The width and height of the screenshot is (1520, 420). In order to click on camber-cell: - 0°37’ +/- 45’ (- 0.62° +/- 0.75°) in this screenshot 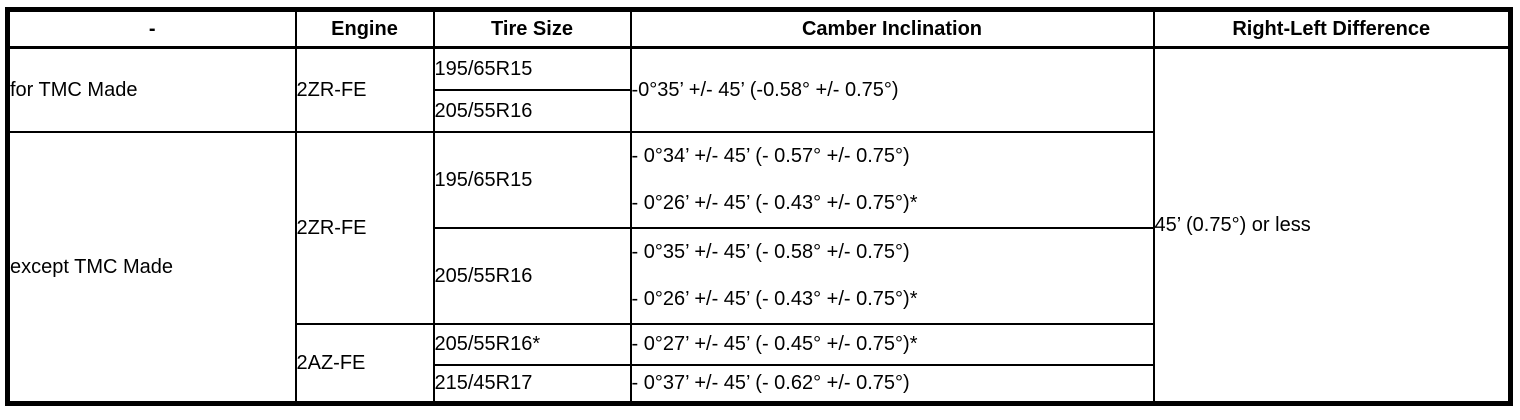, I will do `click(892, 384)`.